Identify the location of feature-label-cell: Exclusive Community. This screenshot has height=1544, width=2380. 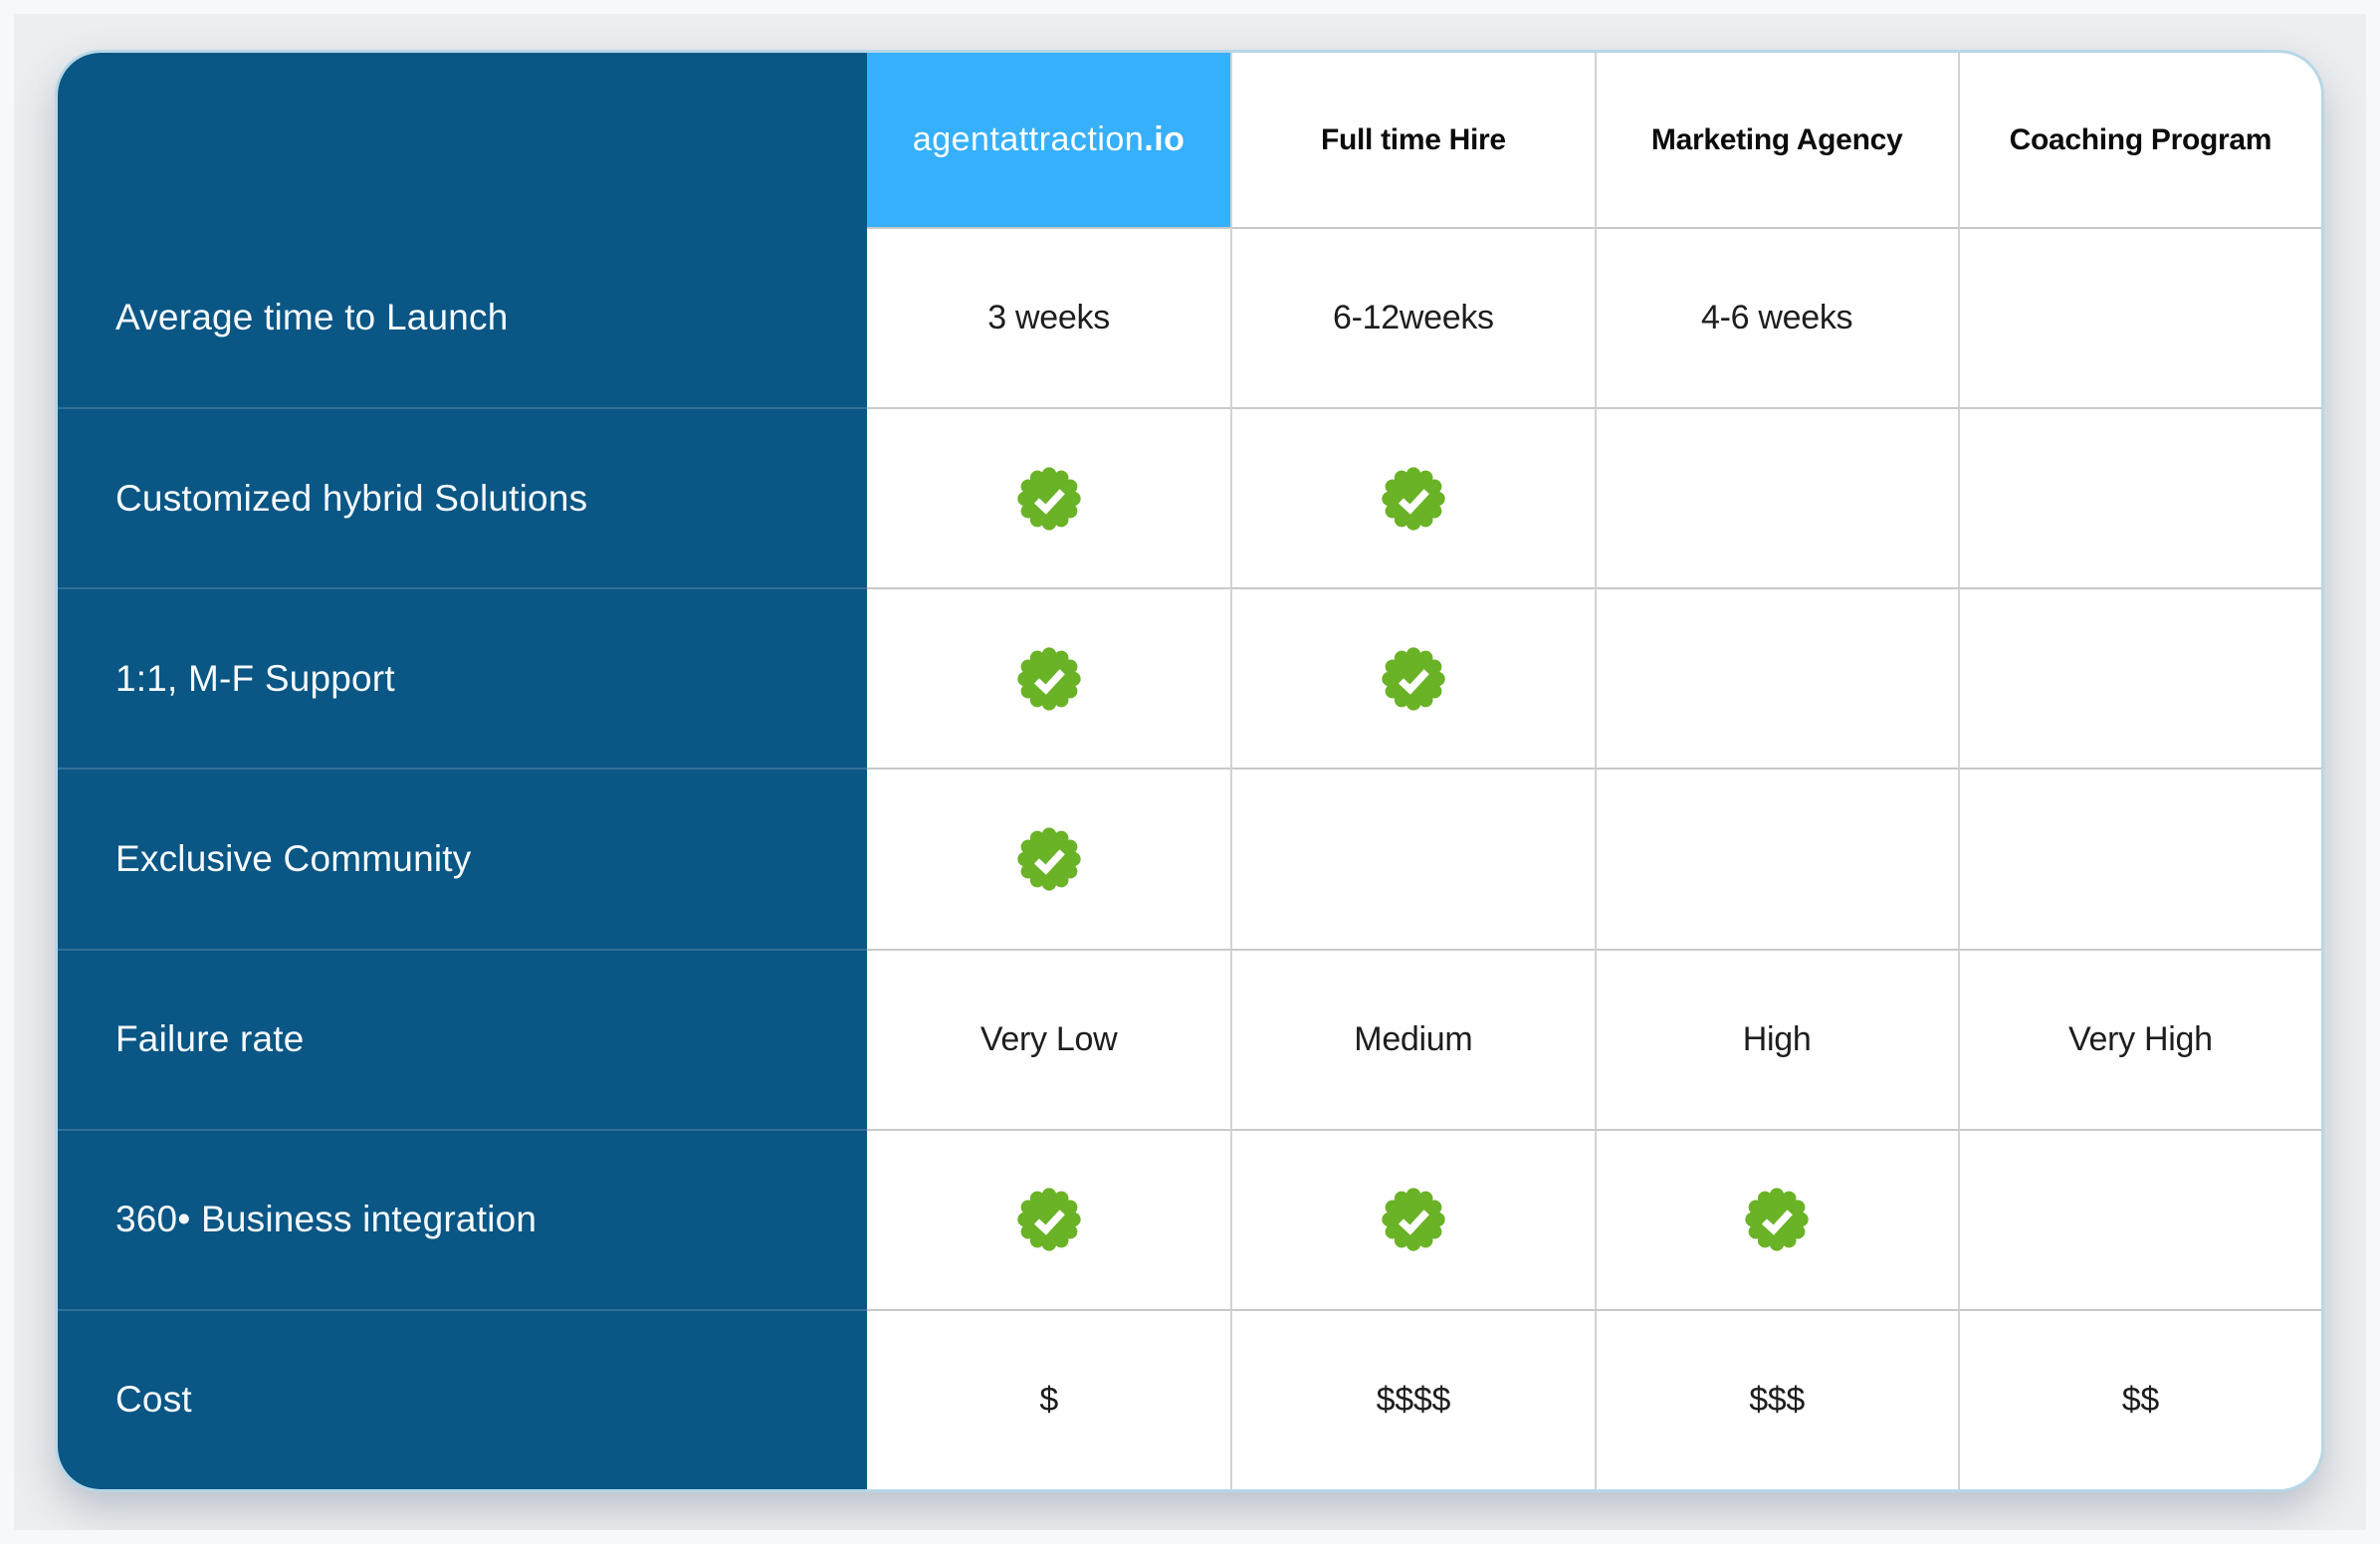
(462, 858).